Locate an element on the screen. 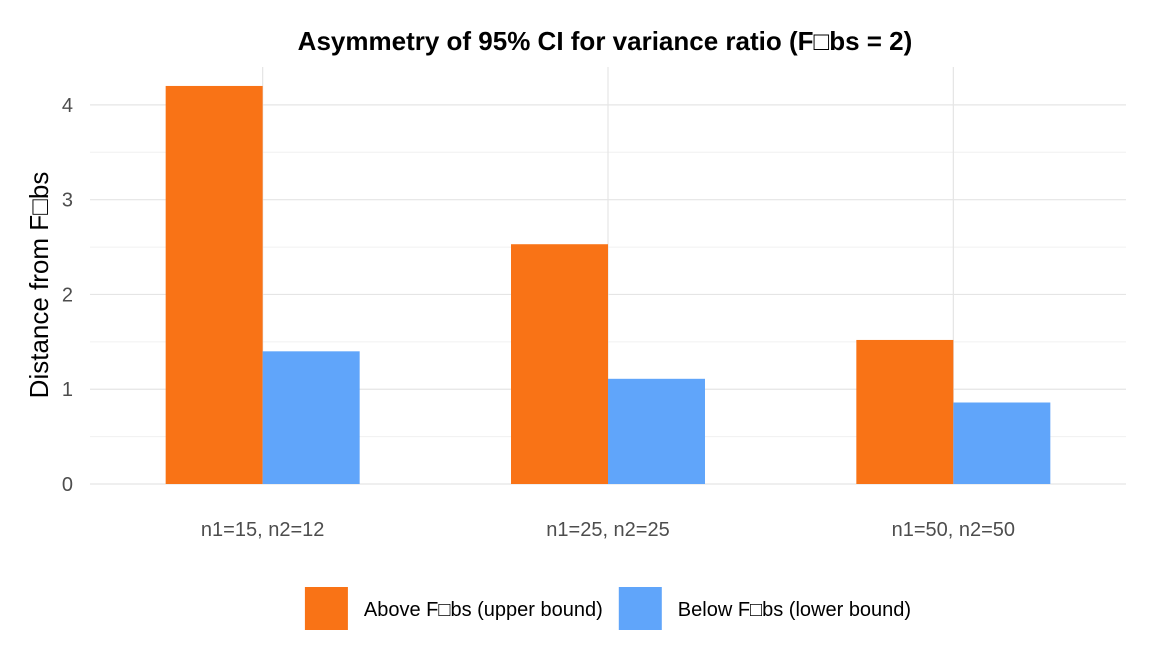  x-tick-label: n1=15, n2=12 is located at coordinates (262, 530).